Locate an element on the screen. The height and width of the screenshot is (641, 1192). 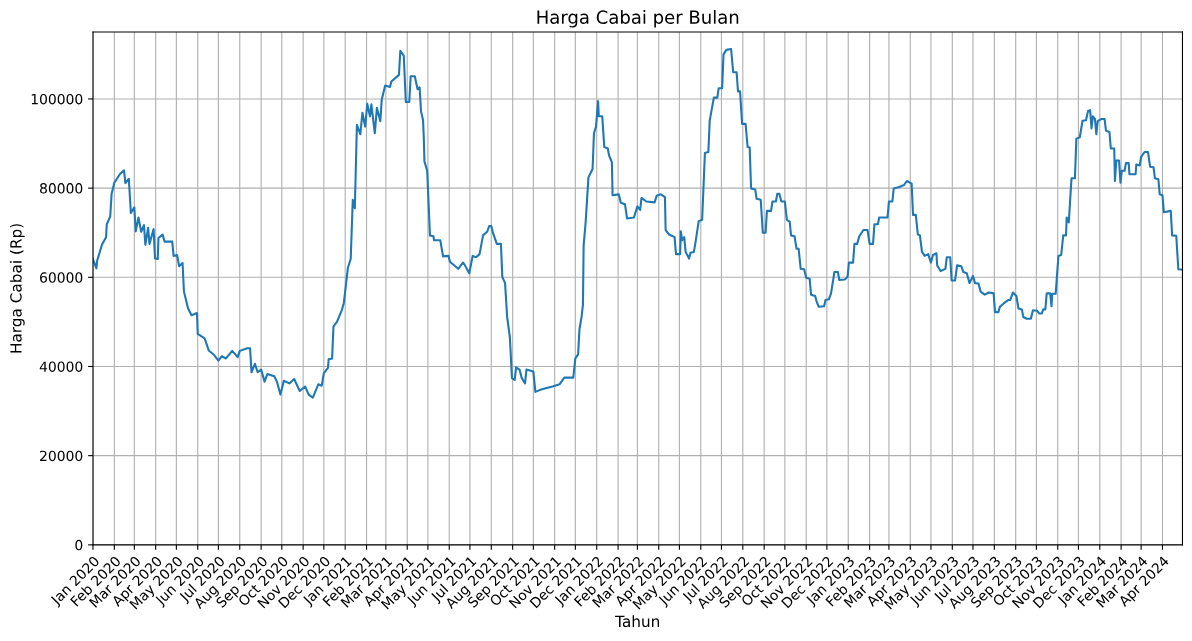
y-tick-label: 60000 is located at coordinates (61, 277).